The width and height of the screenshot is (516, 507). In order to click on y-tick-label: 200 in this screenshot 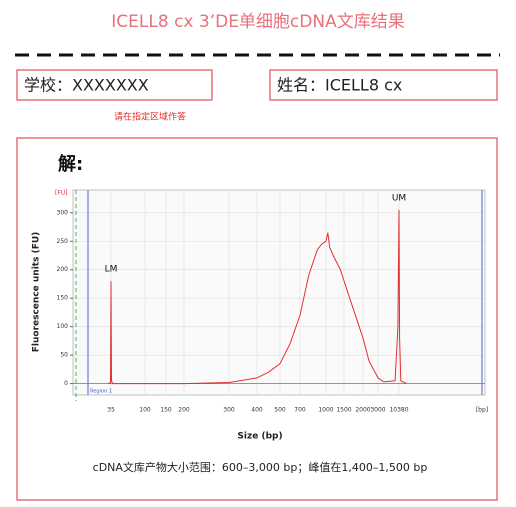, I will do `click(63, 269)`.